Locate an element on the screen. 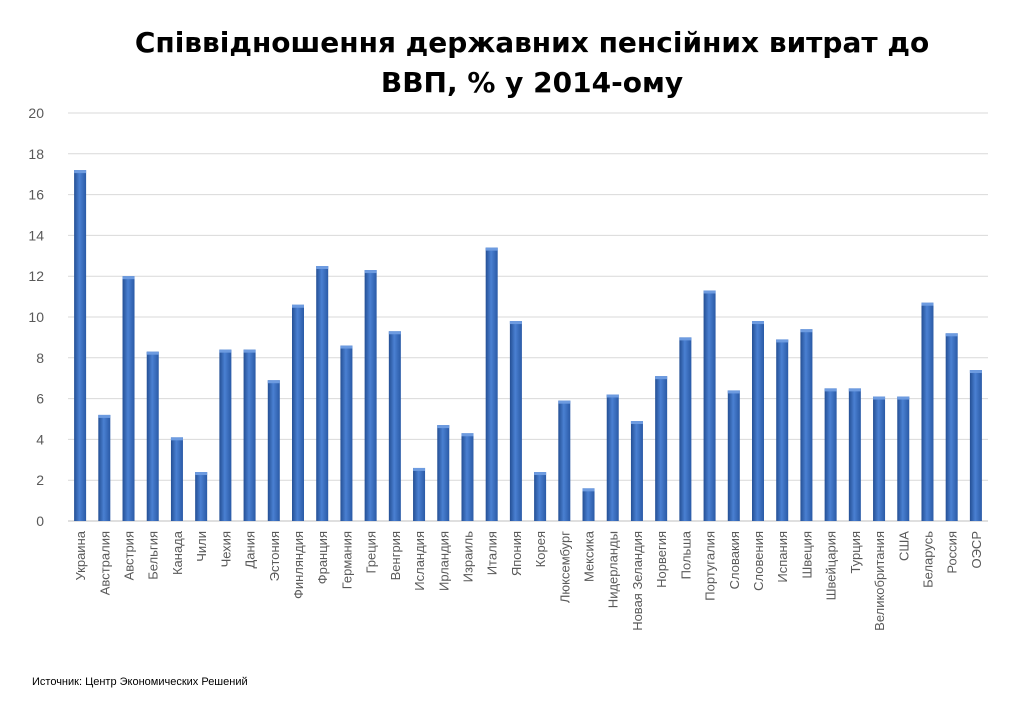 The height and width of the screenshot is (707, 1024). x-tick-label: Словакия is located at coordinates (734, 560).